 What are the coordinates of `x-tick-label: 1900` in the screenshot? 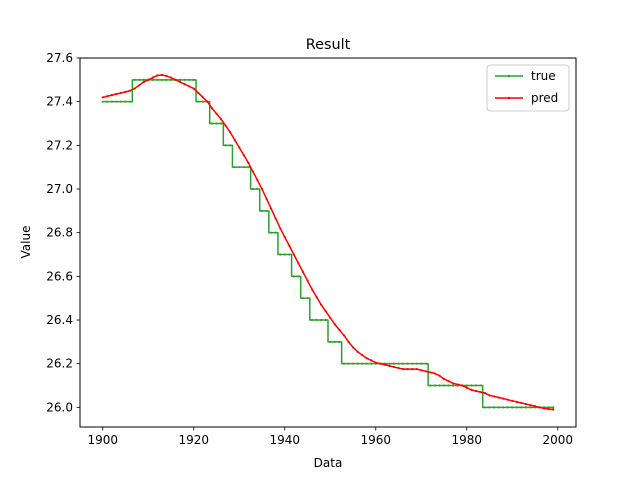 It's located at (102, 440).